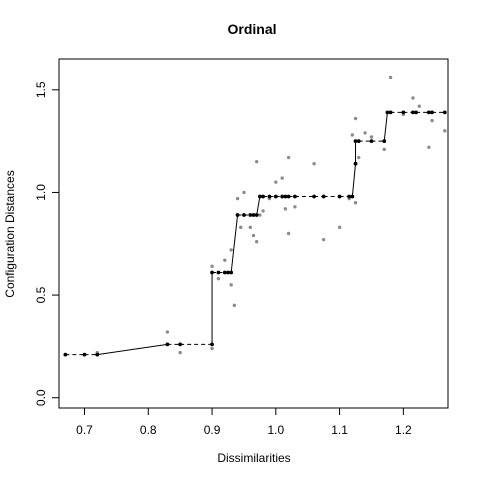 This screenshot has width=480, height=480. What do you see at coordinates (275, 430) in the screenshot?
I see `x-tick-label: 1.0` at bounding box center [275, 430].